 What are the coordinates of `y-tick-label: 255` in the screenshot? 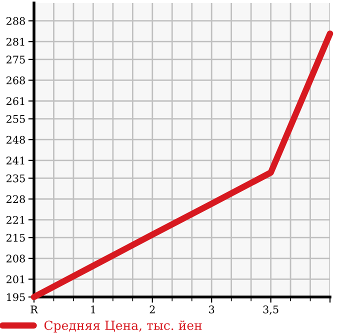 It's located at (15, 119).